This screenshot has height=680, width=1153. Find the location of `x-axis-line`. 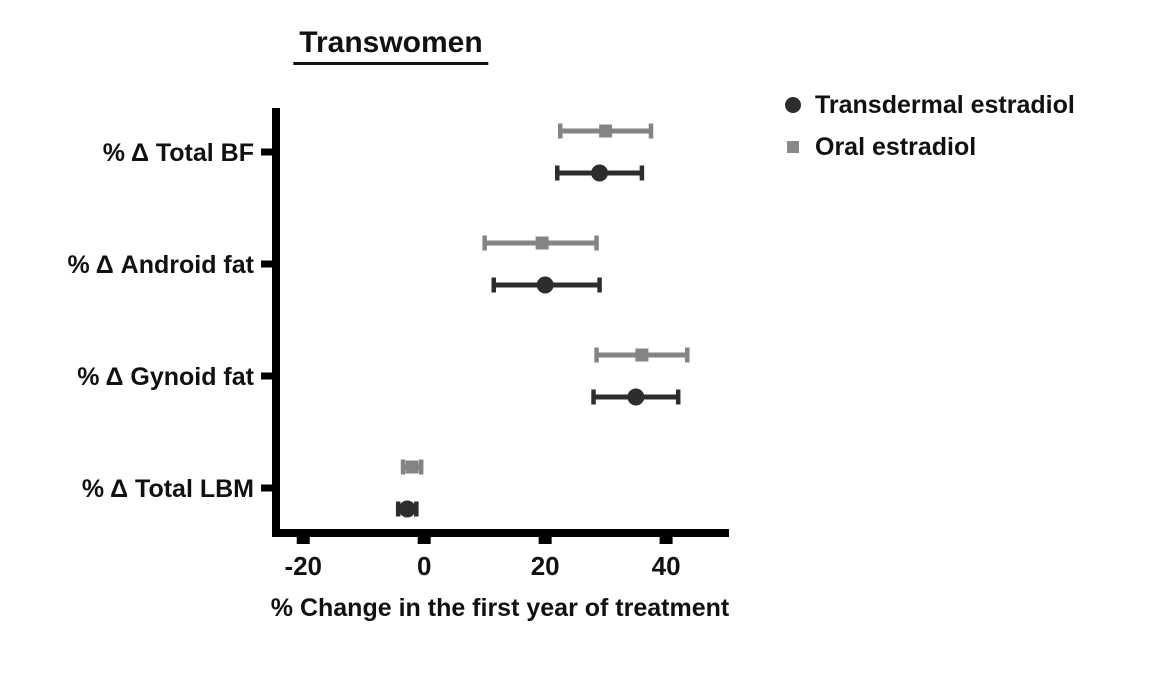

x-axis-line is located at coordinates (500, 533).